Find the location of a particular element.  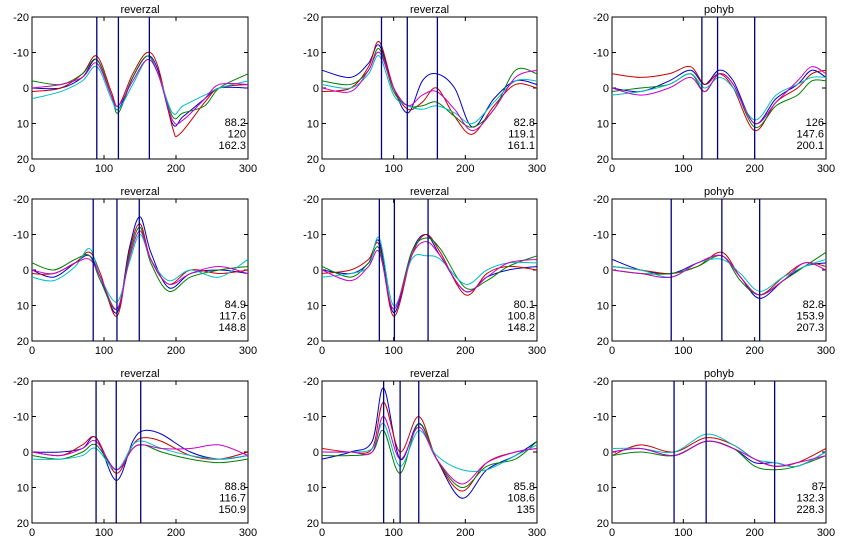

latency-value-label: 148.8 is located at coordinates (232, 328).